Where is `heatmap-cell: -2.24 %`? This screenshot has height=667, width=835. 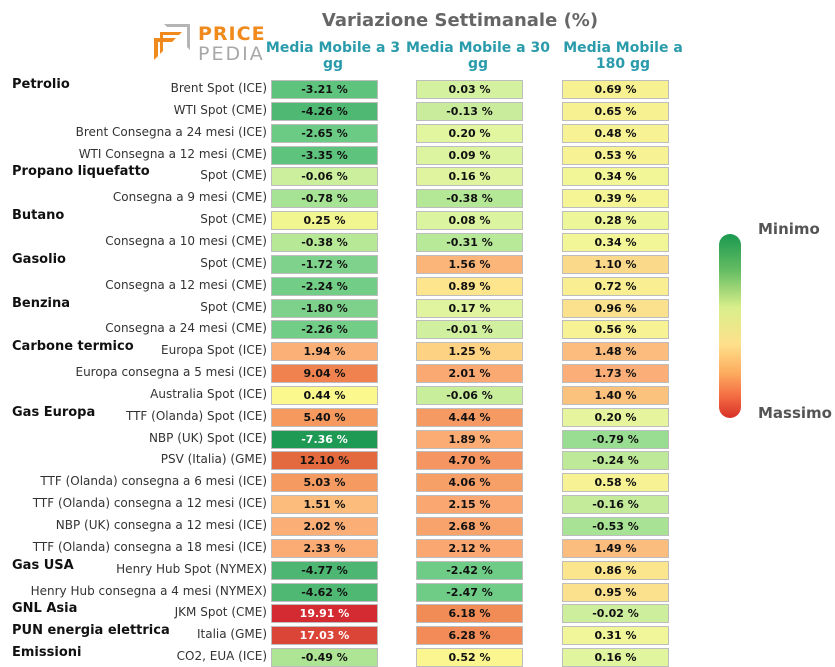
heatmap-cell: -2.24 % is located at coordinates (324, 286).